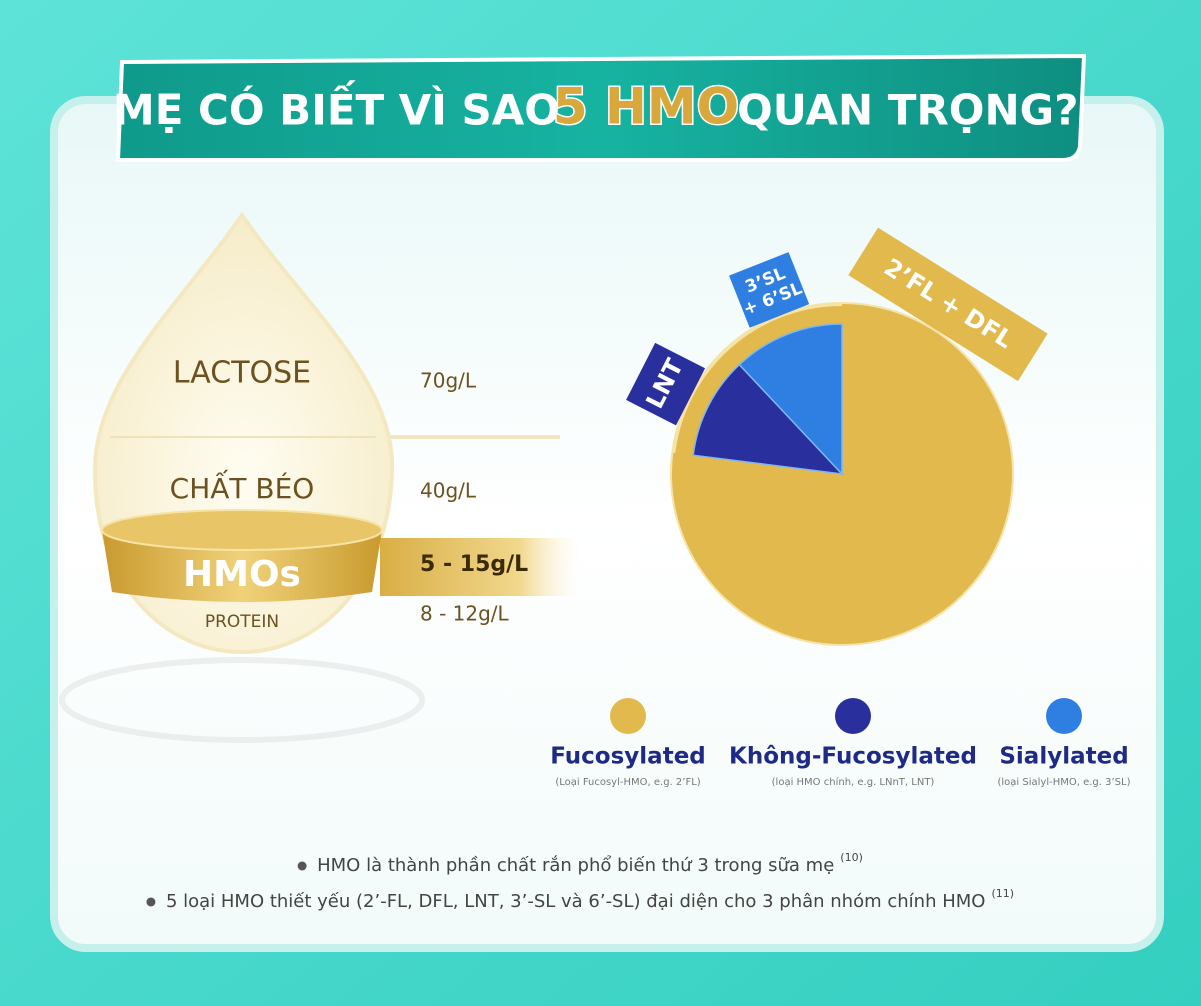 This screenshot has width=1201, height=1006. What do you see at coordinates (242, 486) in the screenshot?
I see `layer-label: CHẤT BÉO` at bounding box center [242, 486].